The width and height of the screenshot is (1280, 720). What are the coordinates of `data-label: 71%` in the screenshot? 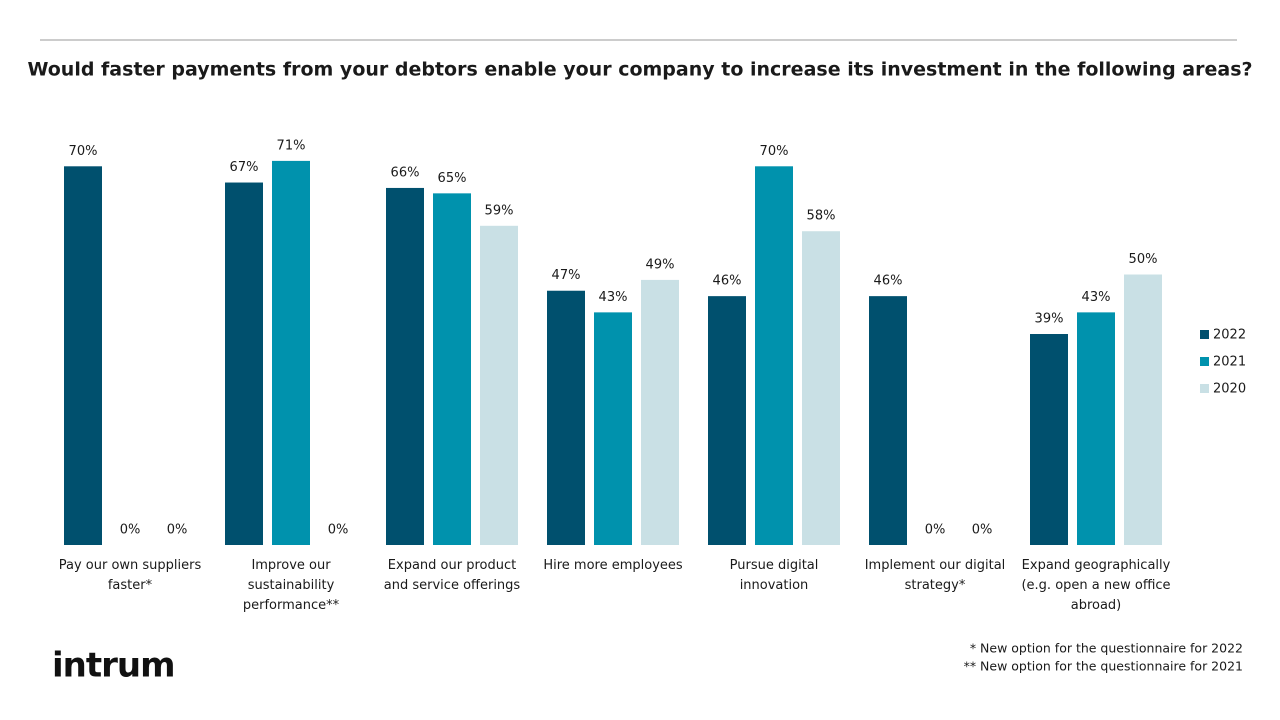 It's located at (291, 145).